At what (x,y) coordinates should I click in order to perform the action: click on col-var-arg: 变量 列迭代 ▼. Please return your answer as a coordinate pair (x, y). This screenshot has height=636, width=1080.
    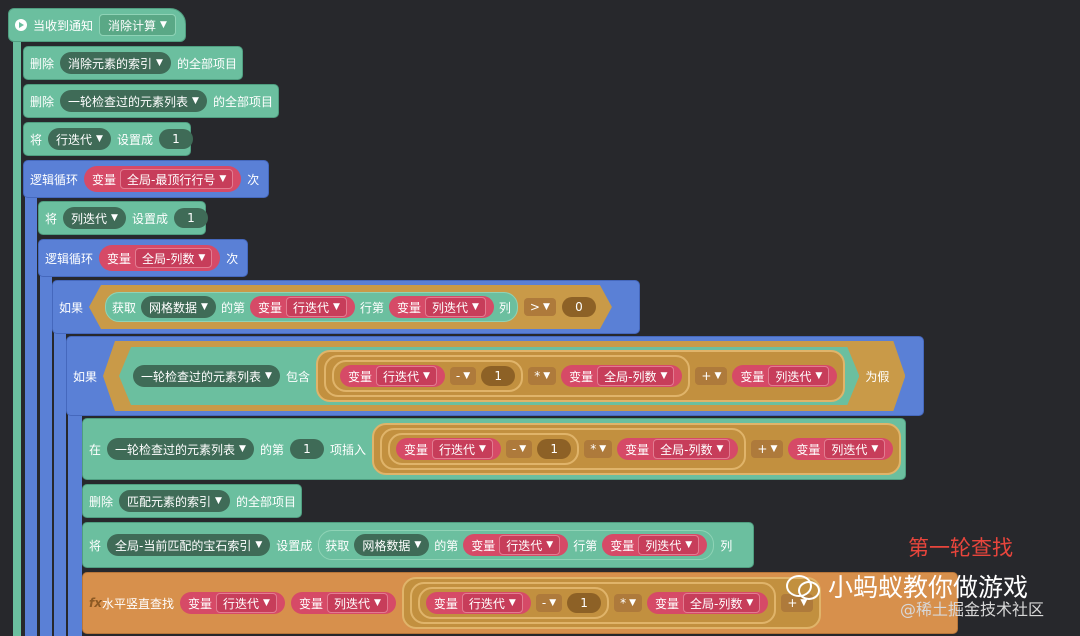
    Looking at the image, I should click on (343, 603).